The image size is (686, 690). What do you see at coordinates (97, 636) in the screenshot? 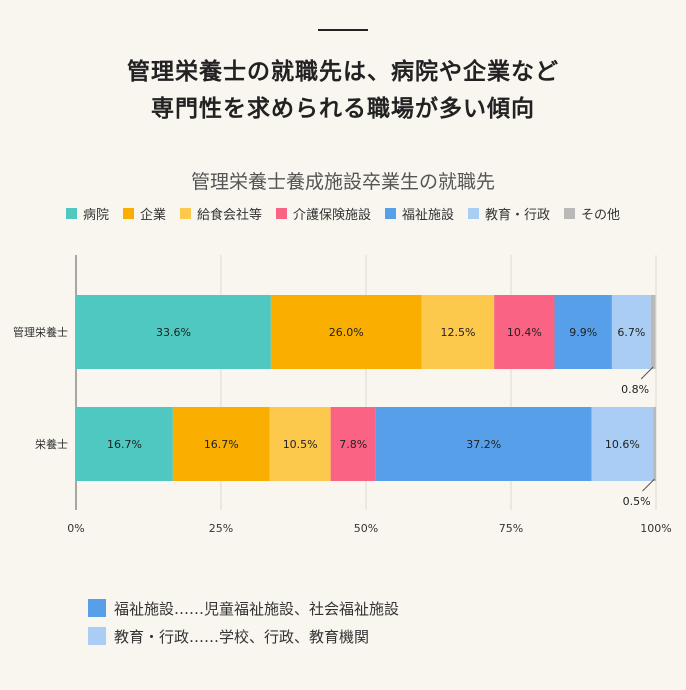
I see `note-swatch-education` at bounding box center [97, 636].